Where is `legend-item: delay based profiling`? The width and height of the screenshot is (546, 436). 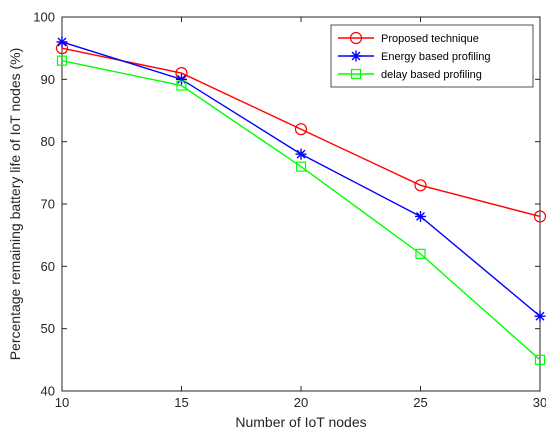 legend-item: delay based profiling is located at coordinates (410, 74).